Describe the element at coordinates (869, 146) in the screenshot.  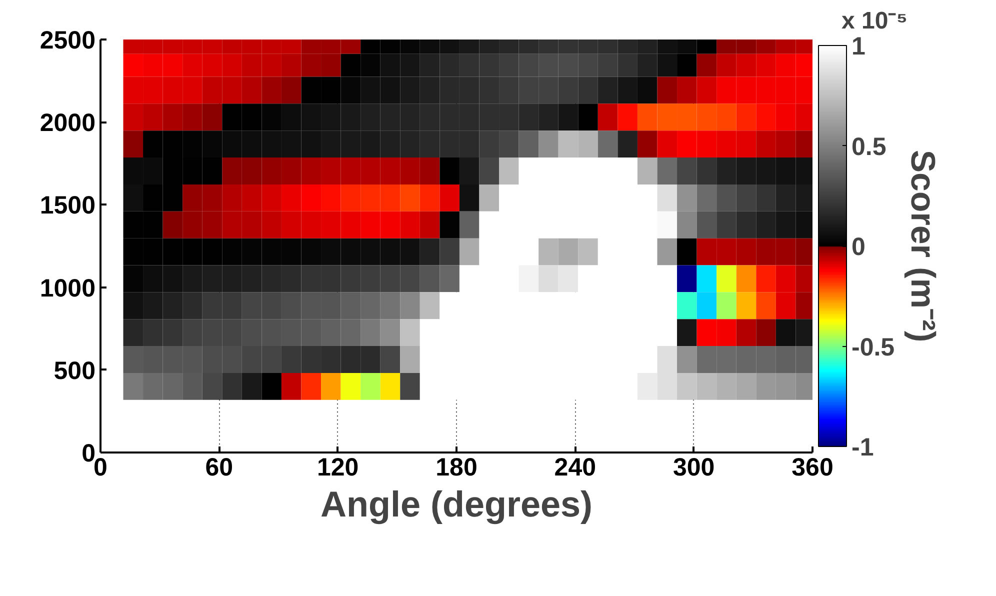
I see `color-bar-label: 0.5` at that location.